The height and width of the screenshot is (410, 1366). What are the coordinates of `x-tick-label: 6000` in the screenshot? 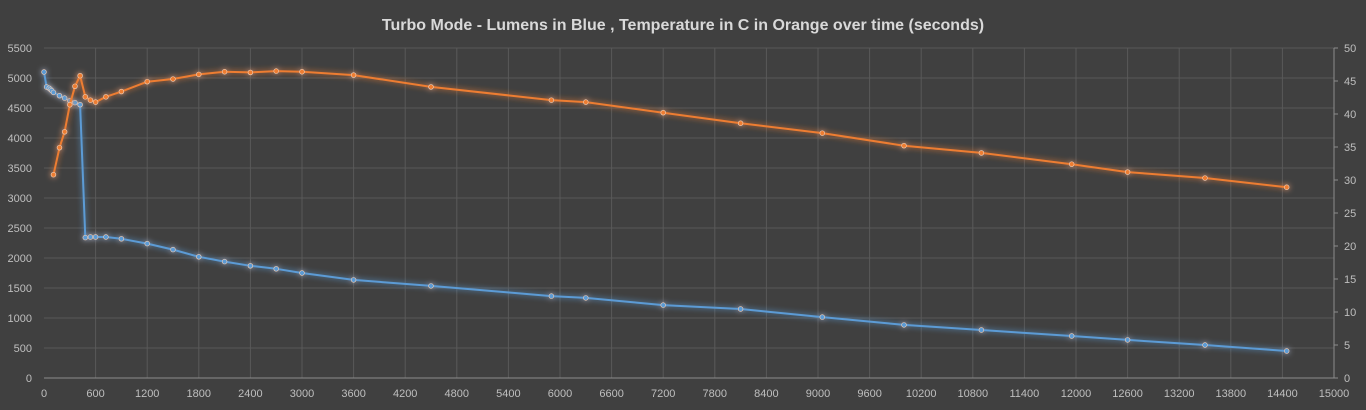 It's located at (560, 394).